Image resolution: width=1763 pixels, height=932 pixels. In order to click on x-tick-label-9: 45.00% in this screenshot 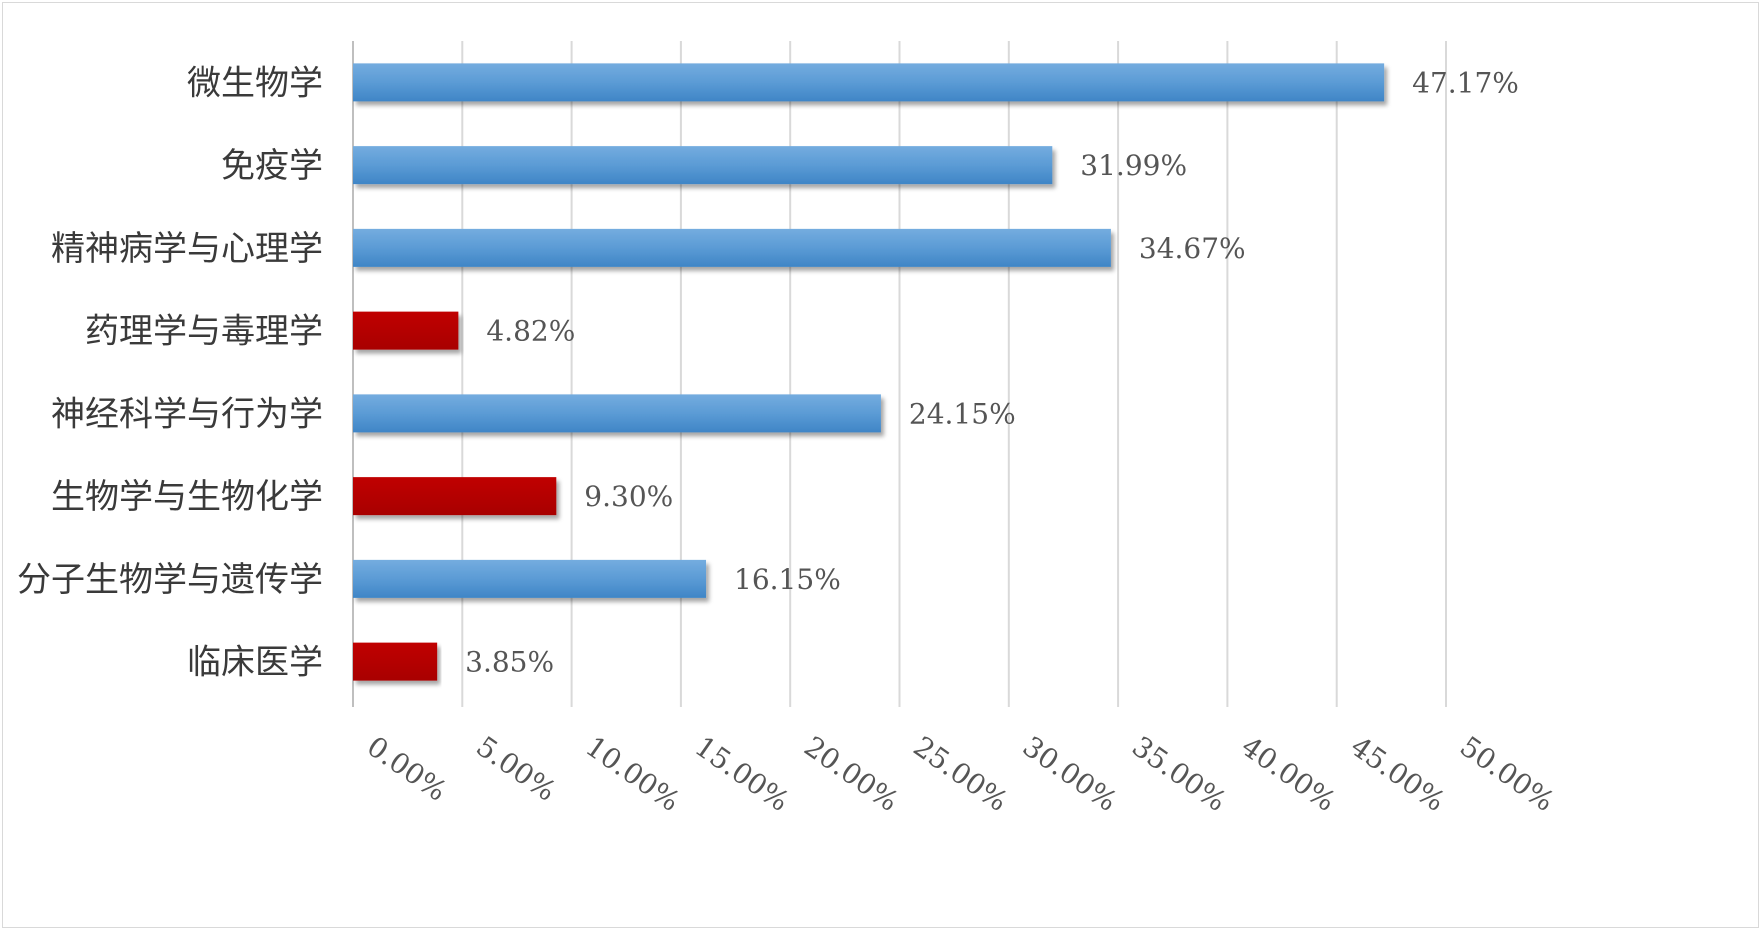, I will do `click(1398, 774)`.